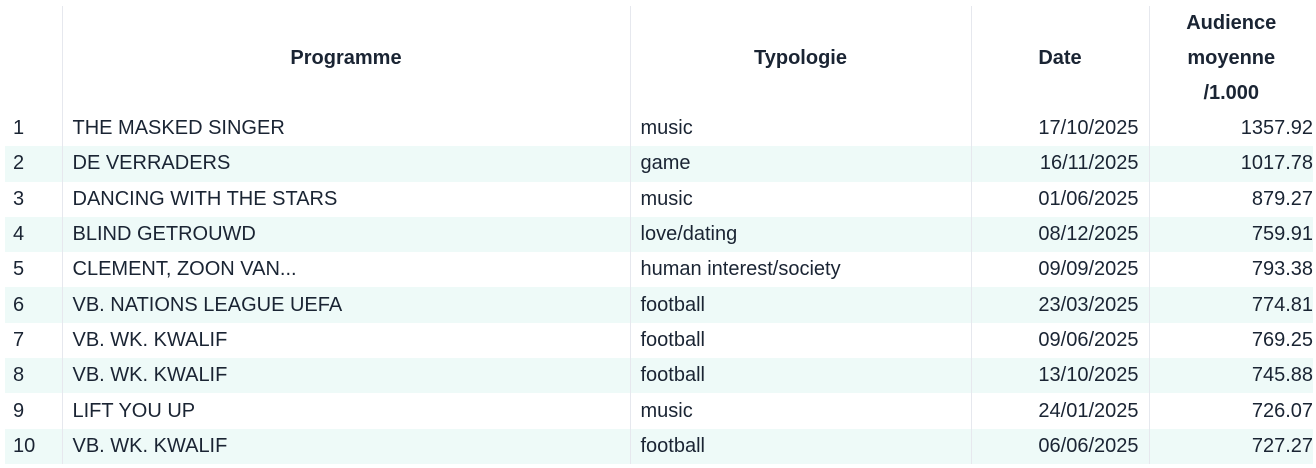 The height and width of the screenshot is (468, 1316). Describe the element at coordinates (19, 198) in the screenshot. I see `cell-row-index: 3` at that location.